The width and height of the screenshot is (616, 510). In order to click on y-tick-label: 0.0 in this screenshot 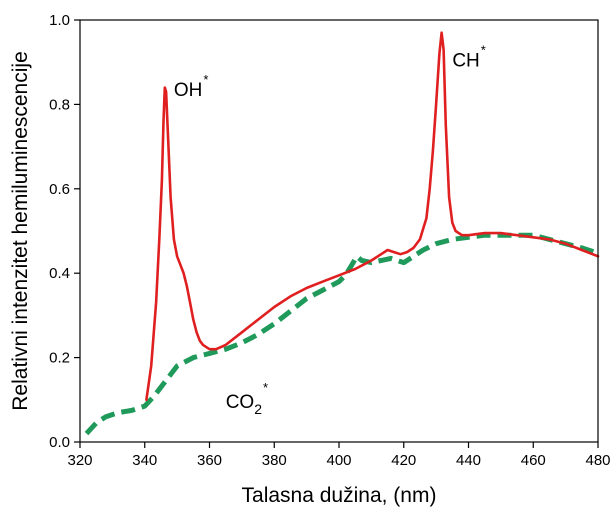, I will do `click(59, 442)`.